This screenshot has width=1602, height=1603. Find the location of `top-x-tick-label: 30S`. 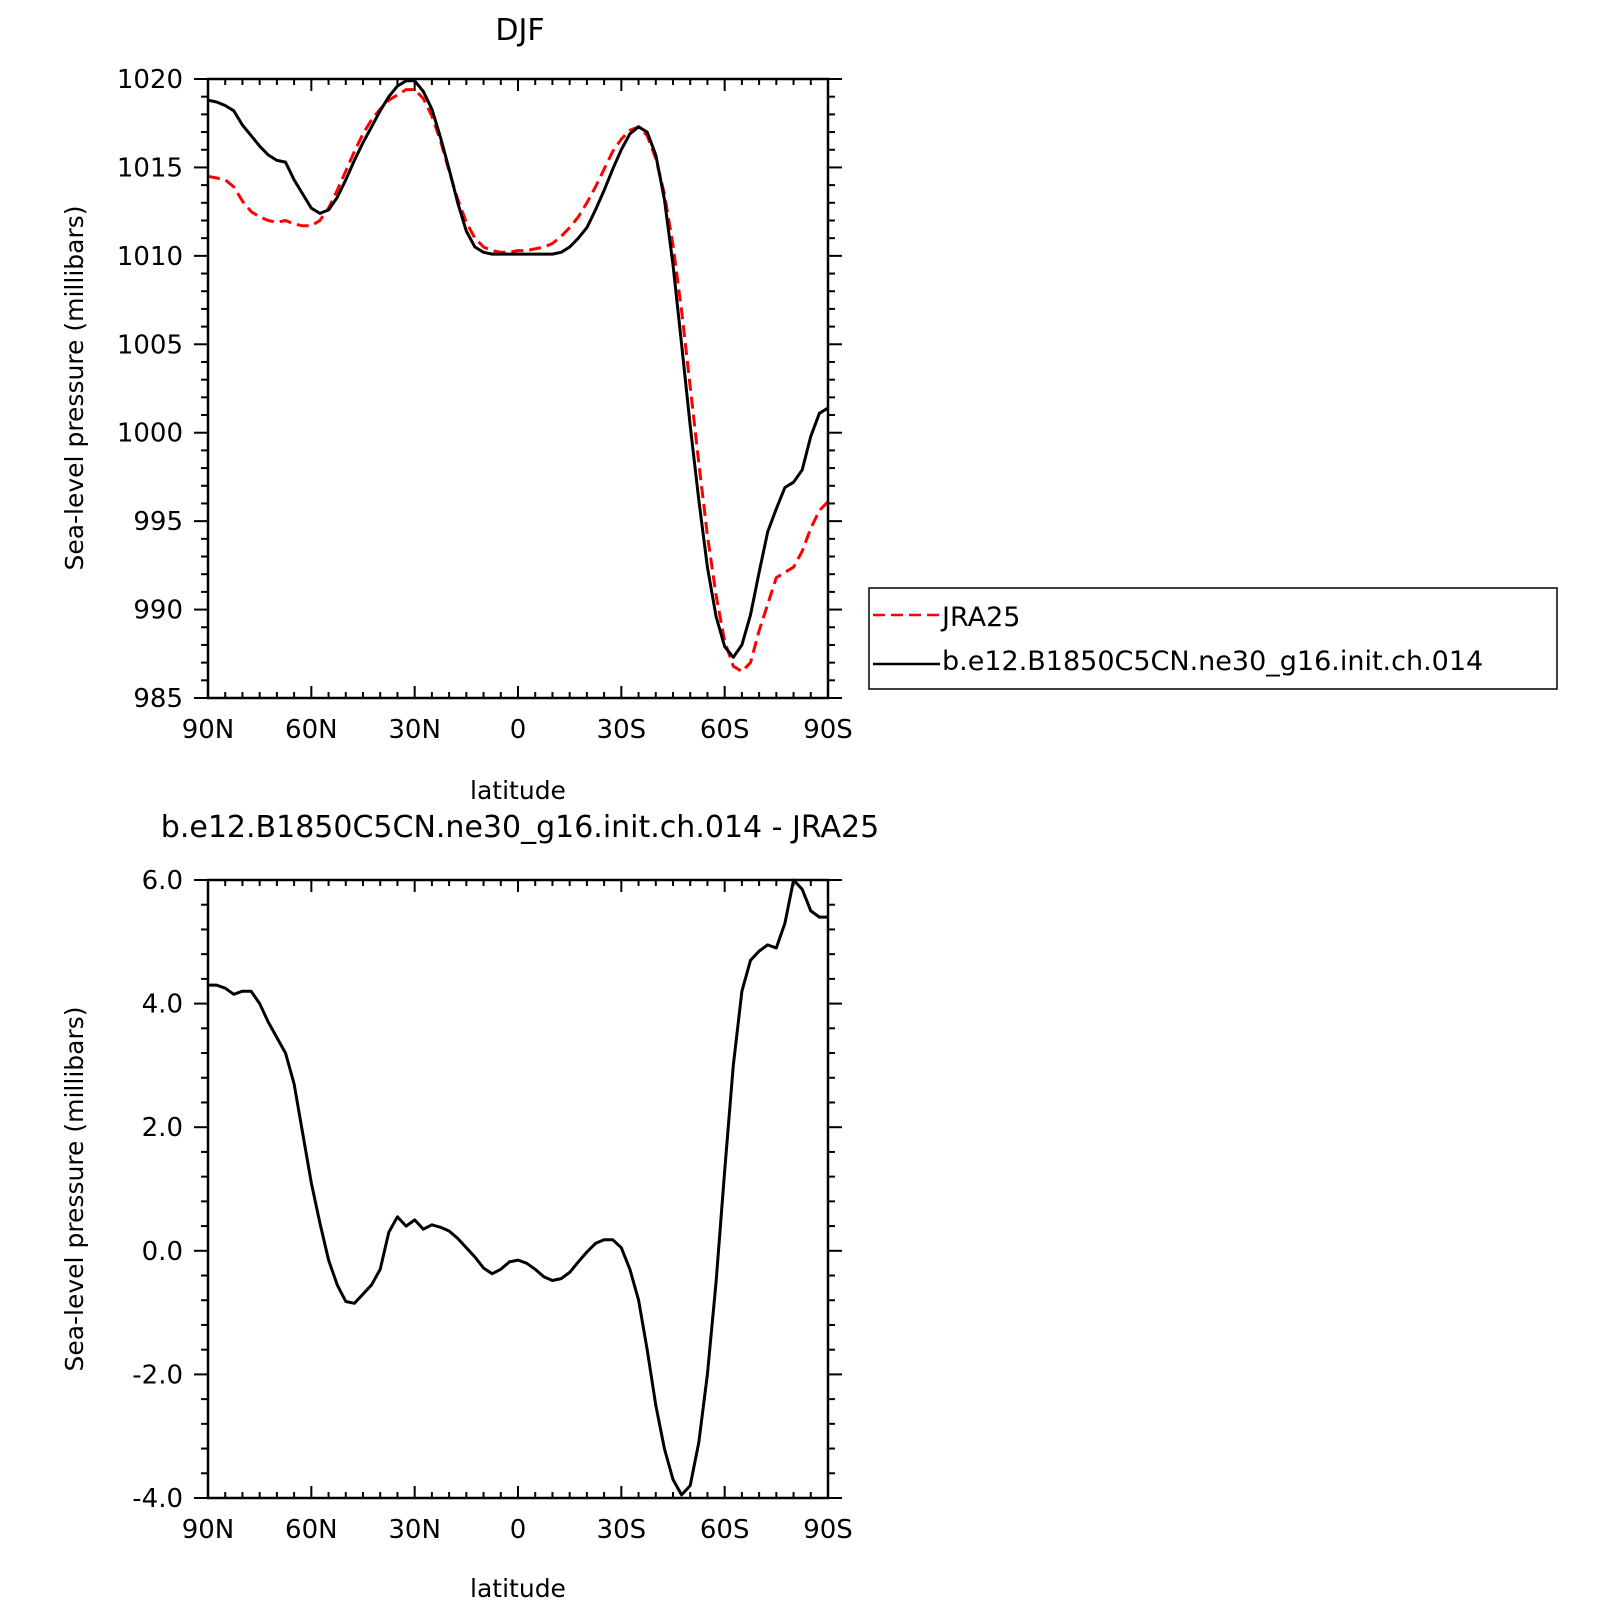

top-x-tick-label: 30S is located at coordinates (622, 730).